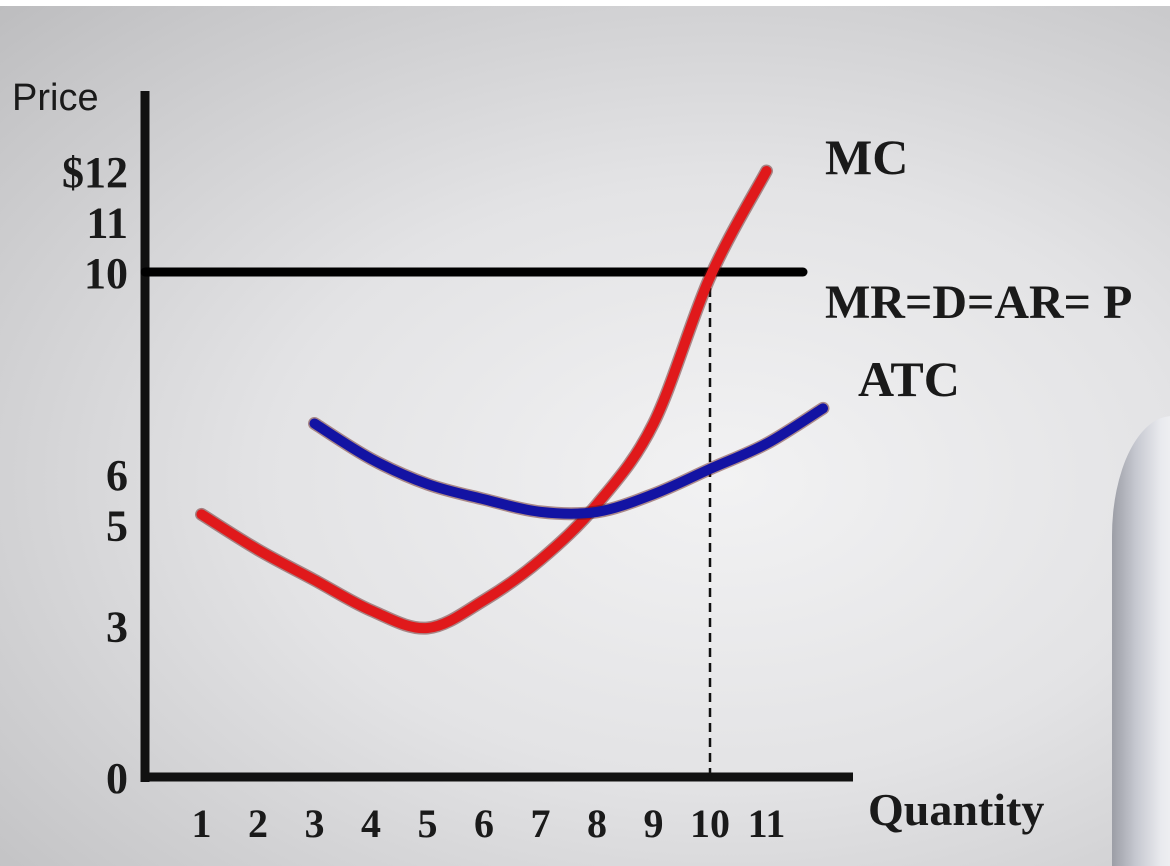  What do you see at coordinates (107, 223) in the screenshot?
I see `y-tick-label: 11` at bounding box center [107, 223].